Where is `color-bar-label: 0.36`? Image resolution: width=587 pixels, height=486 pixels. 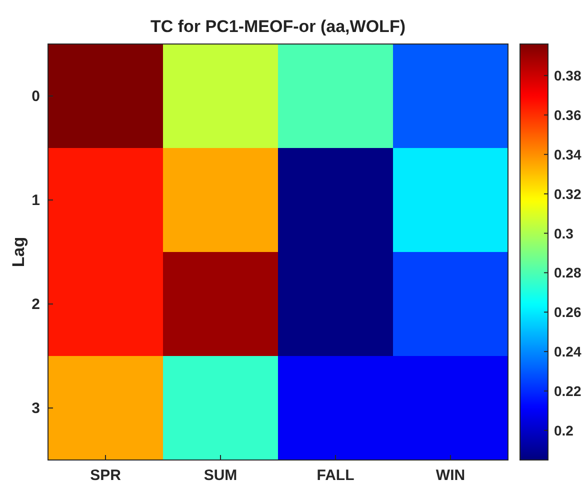 color-bar-label: 0.36 is located at coordinates (568, 114).